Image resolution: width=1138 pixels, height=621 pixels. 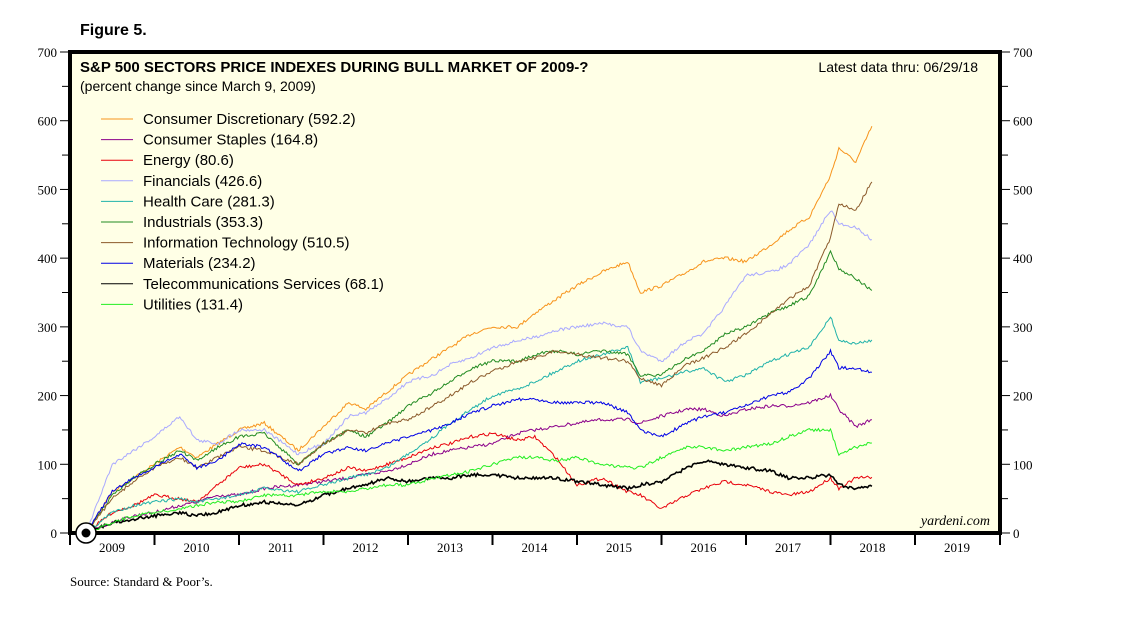 I want to click on y-tick-label-right: 200, so click(x=1023, y=396).